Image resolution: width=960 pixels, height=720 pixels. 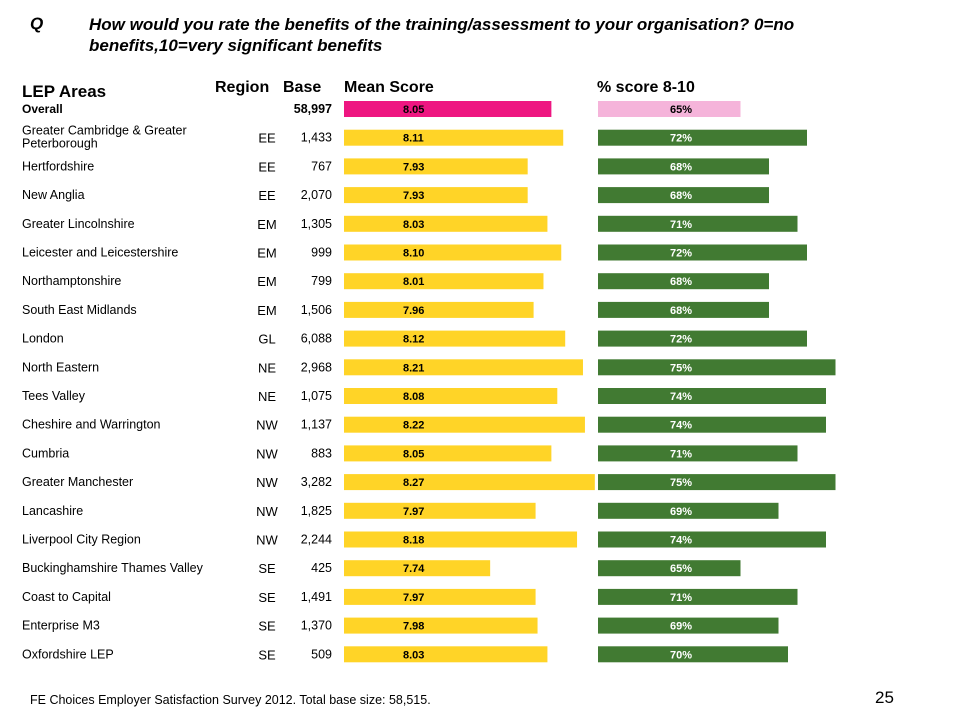 I want to click on base-value: 883, so click(x=321, y=453).